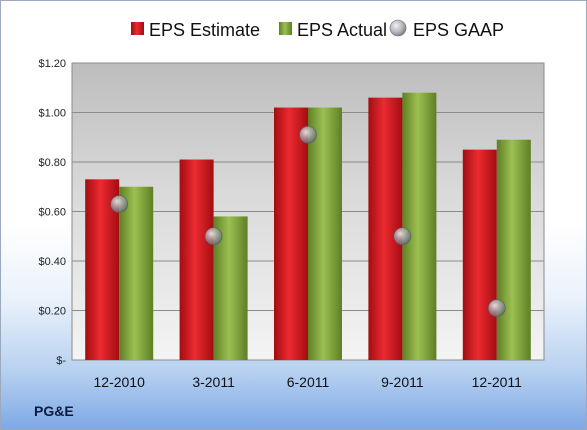  I want to click on y-tick-label: $-, so click(61, 361).